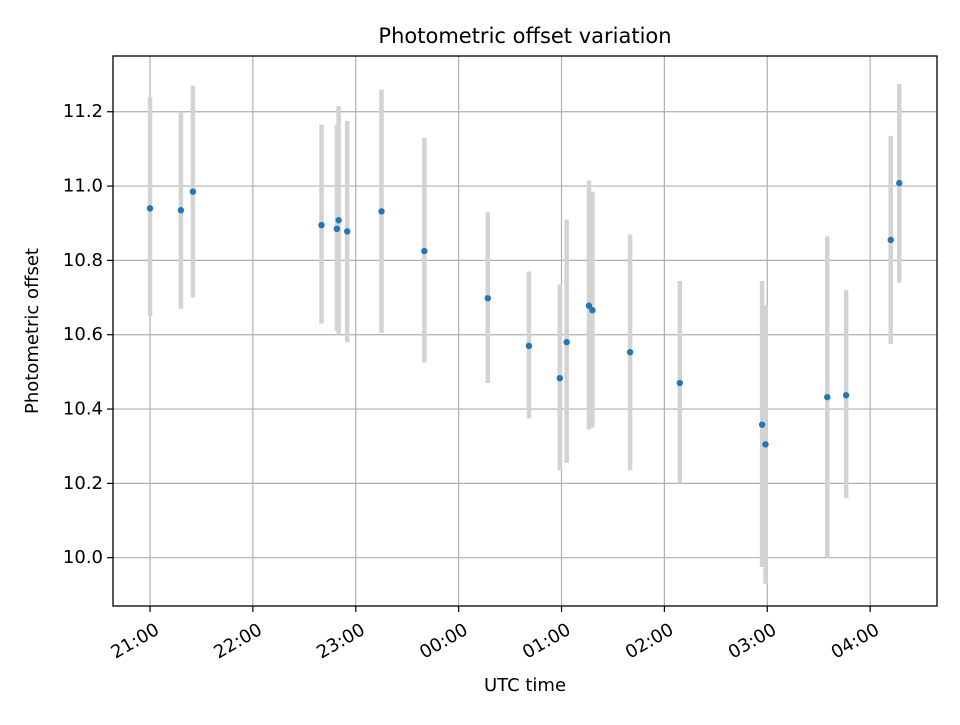 The height and width of the screenshot is (725, 960). Describe the element at coordinates (83, 111) in the screenshot. I see `y-tick-label: 11.2` at that location.